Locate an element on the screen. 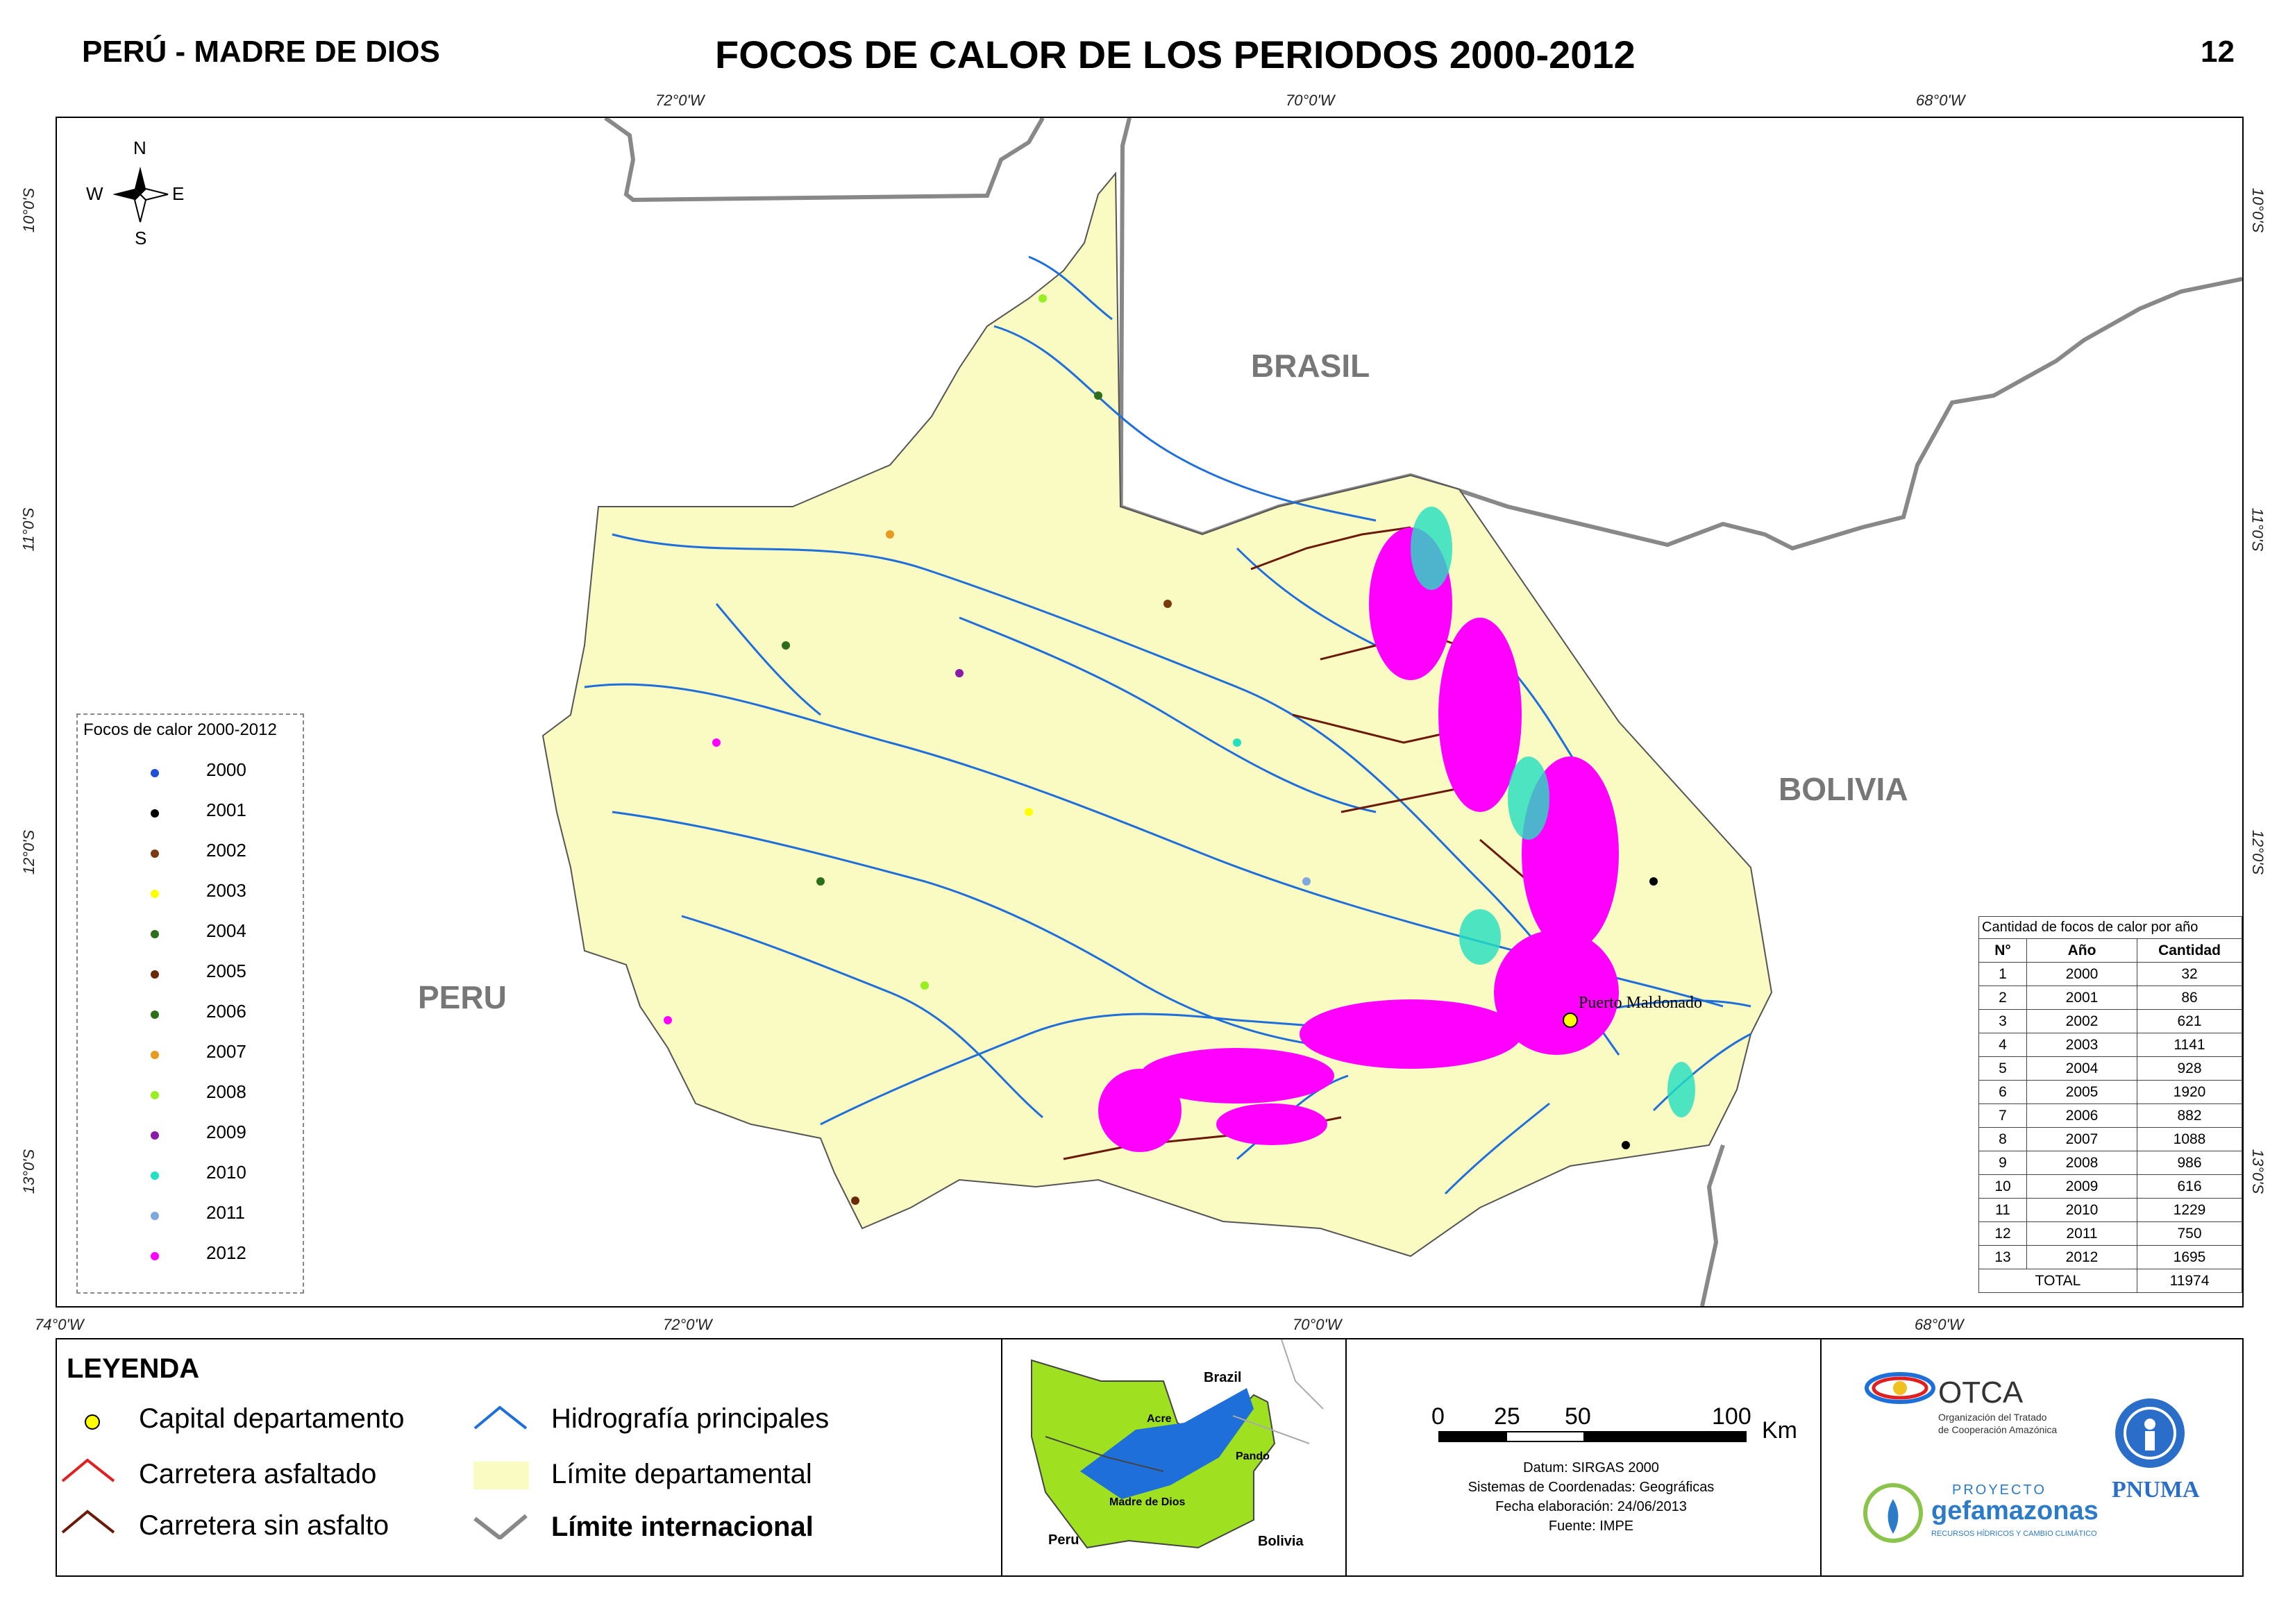 This screenshot has height=1624, width=2295. table-cell: 86 is located at coordinates (2189, 998).